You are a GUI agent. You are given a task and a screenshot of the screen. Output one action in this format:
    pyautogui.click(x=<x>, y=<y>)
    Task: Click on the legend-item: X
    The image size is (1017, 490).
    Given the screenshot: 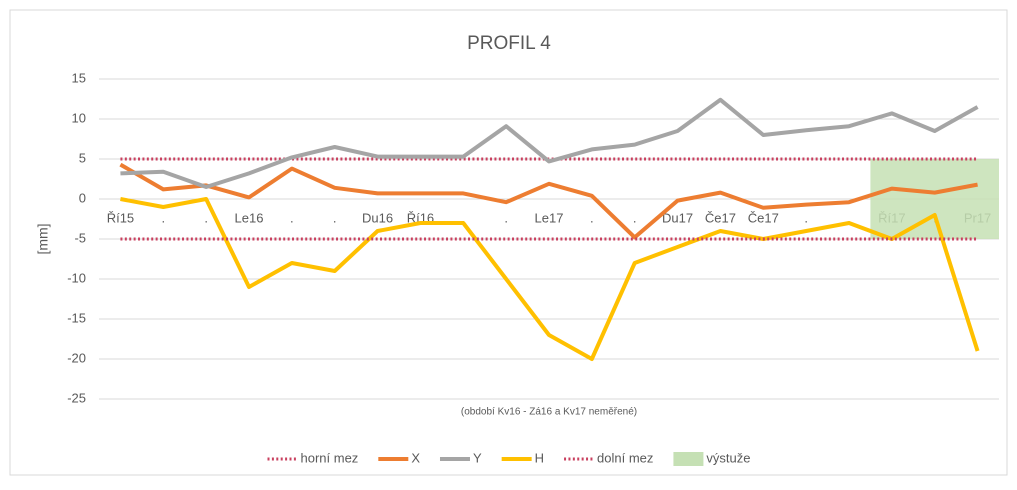 What is the action you would take?
    pyautogui.click(x=399, y=457)
    